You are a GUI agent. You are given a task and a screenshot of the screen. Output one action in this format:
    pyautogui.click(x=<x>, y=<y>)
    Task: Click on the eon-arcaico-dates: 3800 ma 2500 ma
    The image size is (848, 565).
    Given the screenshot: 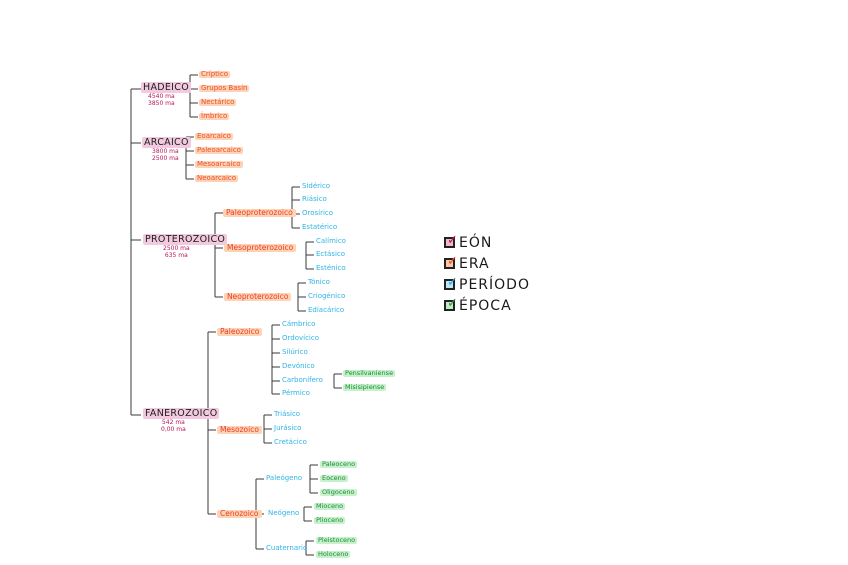 What is the action you would take?
    pyautogui.click(x=165, y=155)
    